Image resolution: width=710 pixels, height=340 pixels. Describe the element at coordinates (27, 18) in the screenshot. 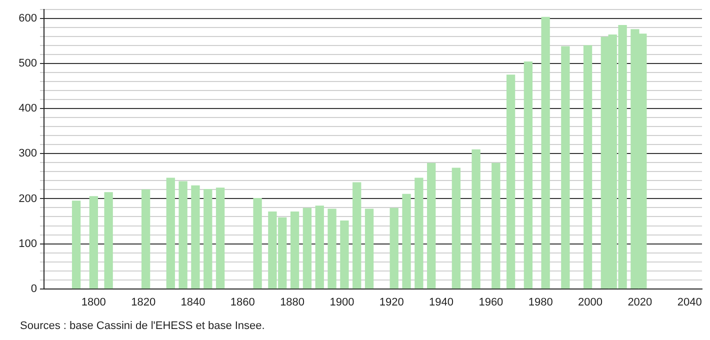

I see `y-tick-label: 600` at that location.